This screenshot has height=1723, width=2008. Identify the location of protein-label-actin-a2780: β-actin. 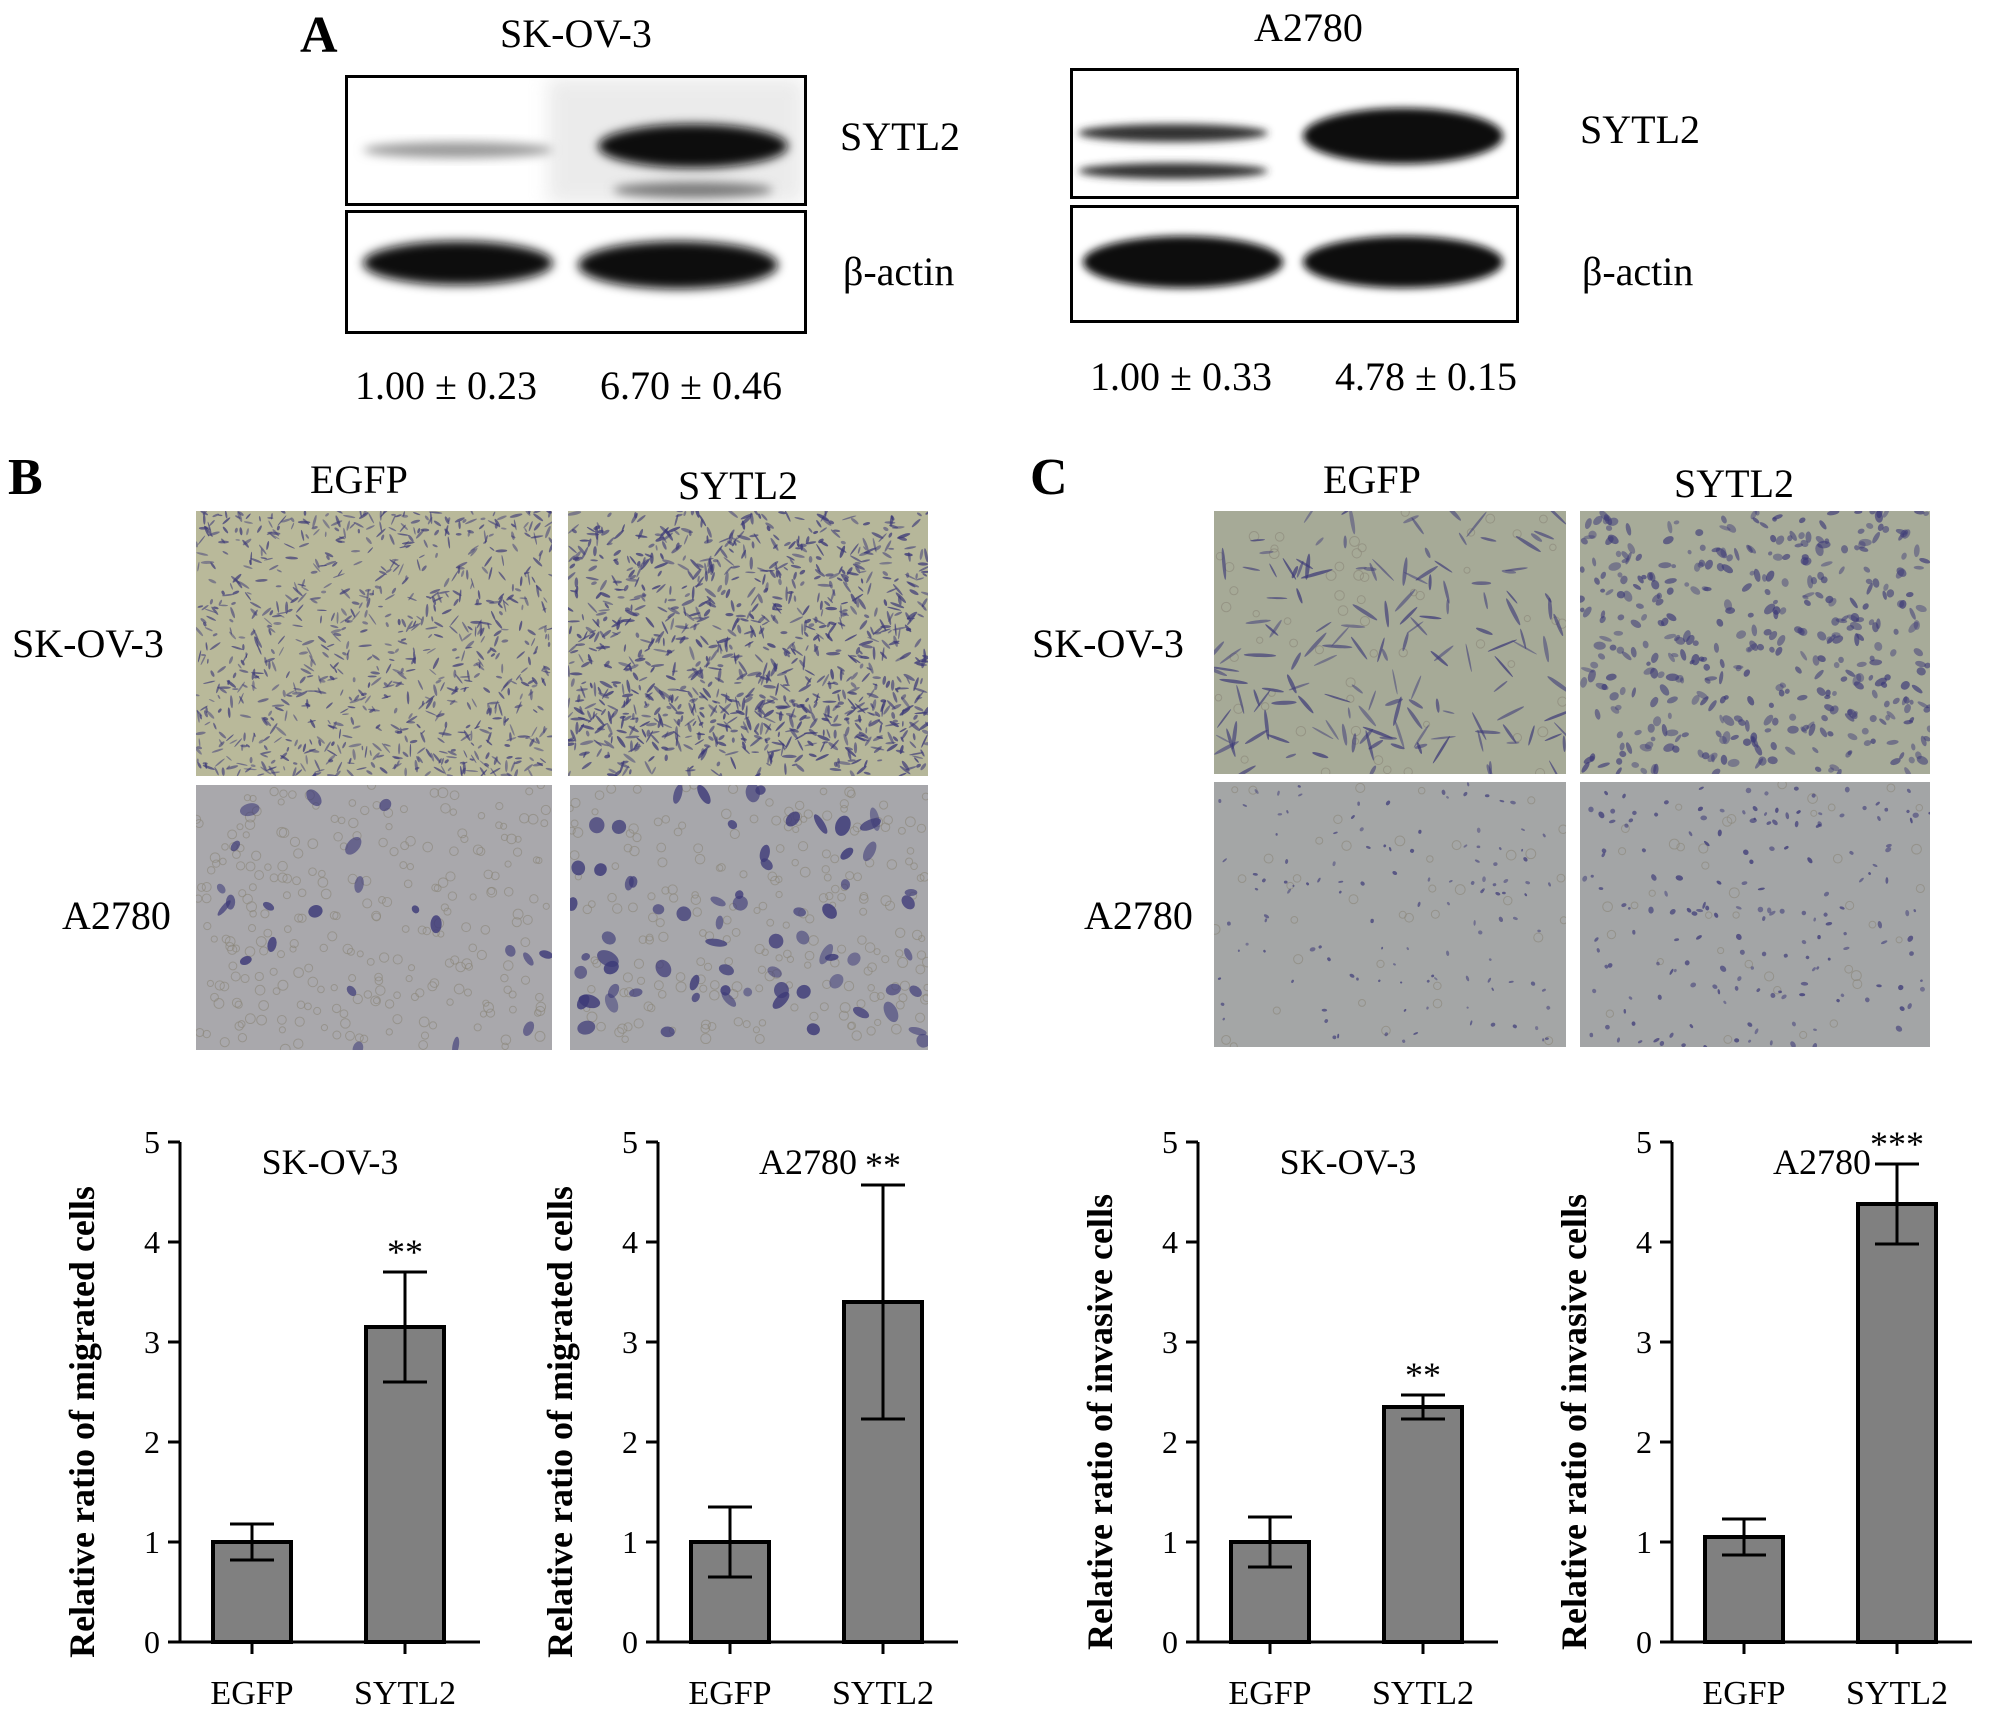
(1638, 271).